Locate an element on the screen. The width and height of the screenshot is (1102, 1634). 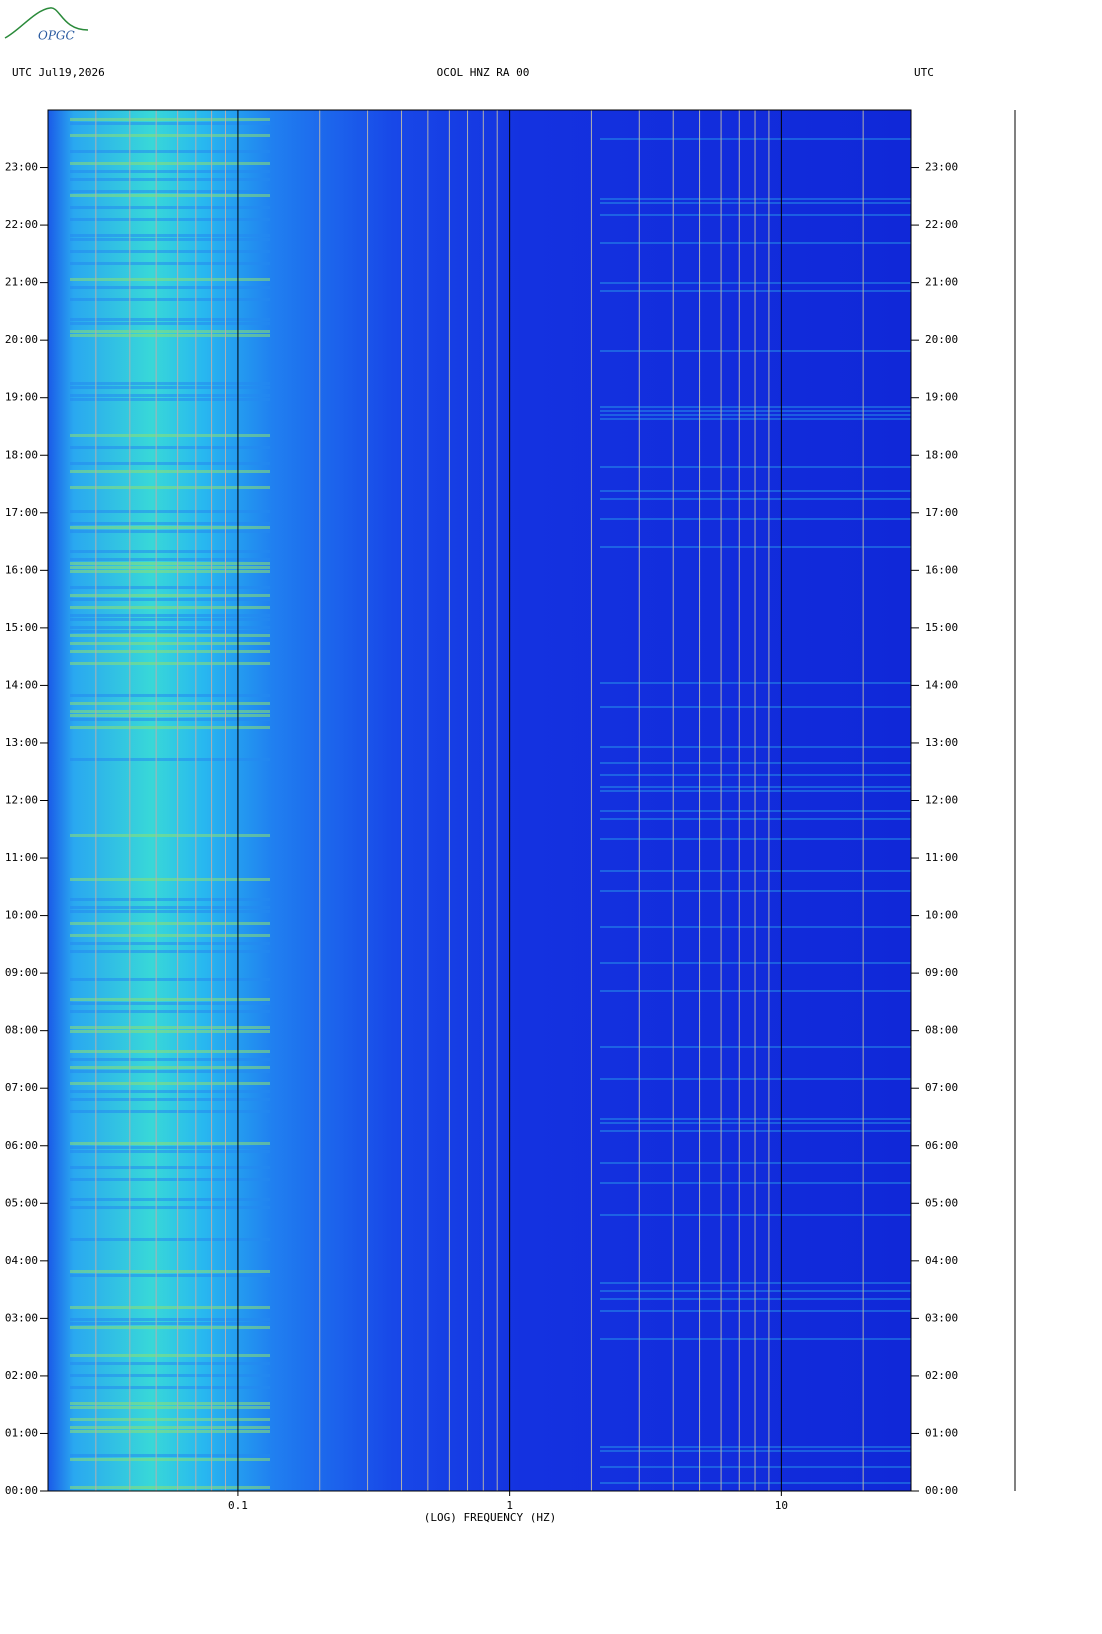
y-tick-label: 19:00 is located at coordinates (21, 397).